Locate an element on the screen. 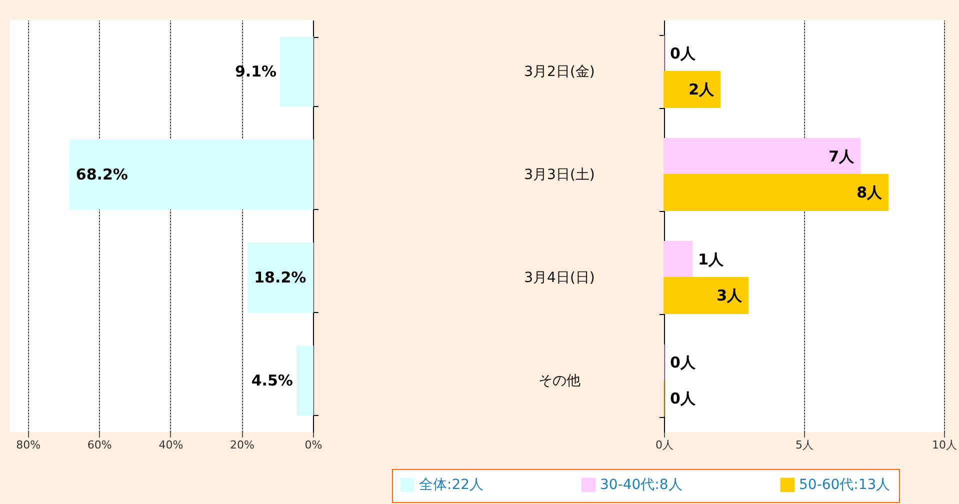 The width and height of the screenshot is (959, 504). legend-label: 30-40代:8人 is located at coordinates (641, 484).